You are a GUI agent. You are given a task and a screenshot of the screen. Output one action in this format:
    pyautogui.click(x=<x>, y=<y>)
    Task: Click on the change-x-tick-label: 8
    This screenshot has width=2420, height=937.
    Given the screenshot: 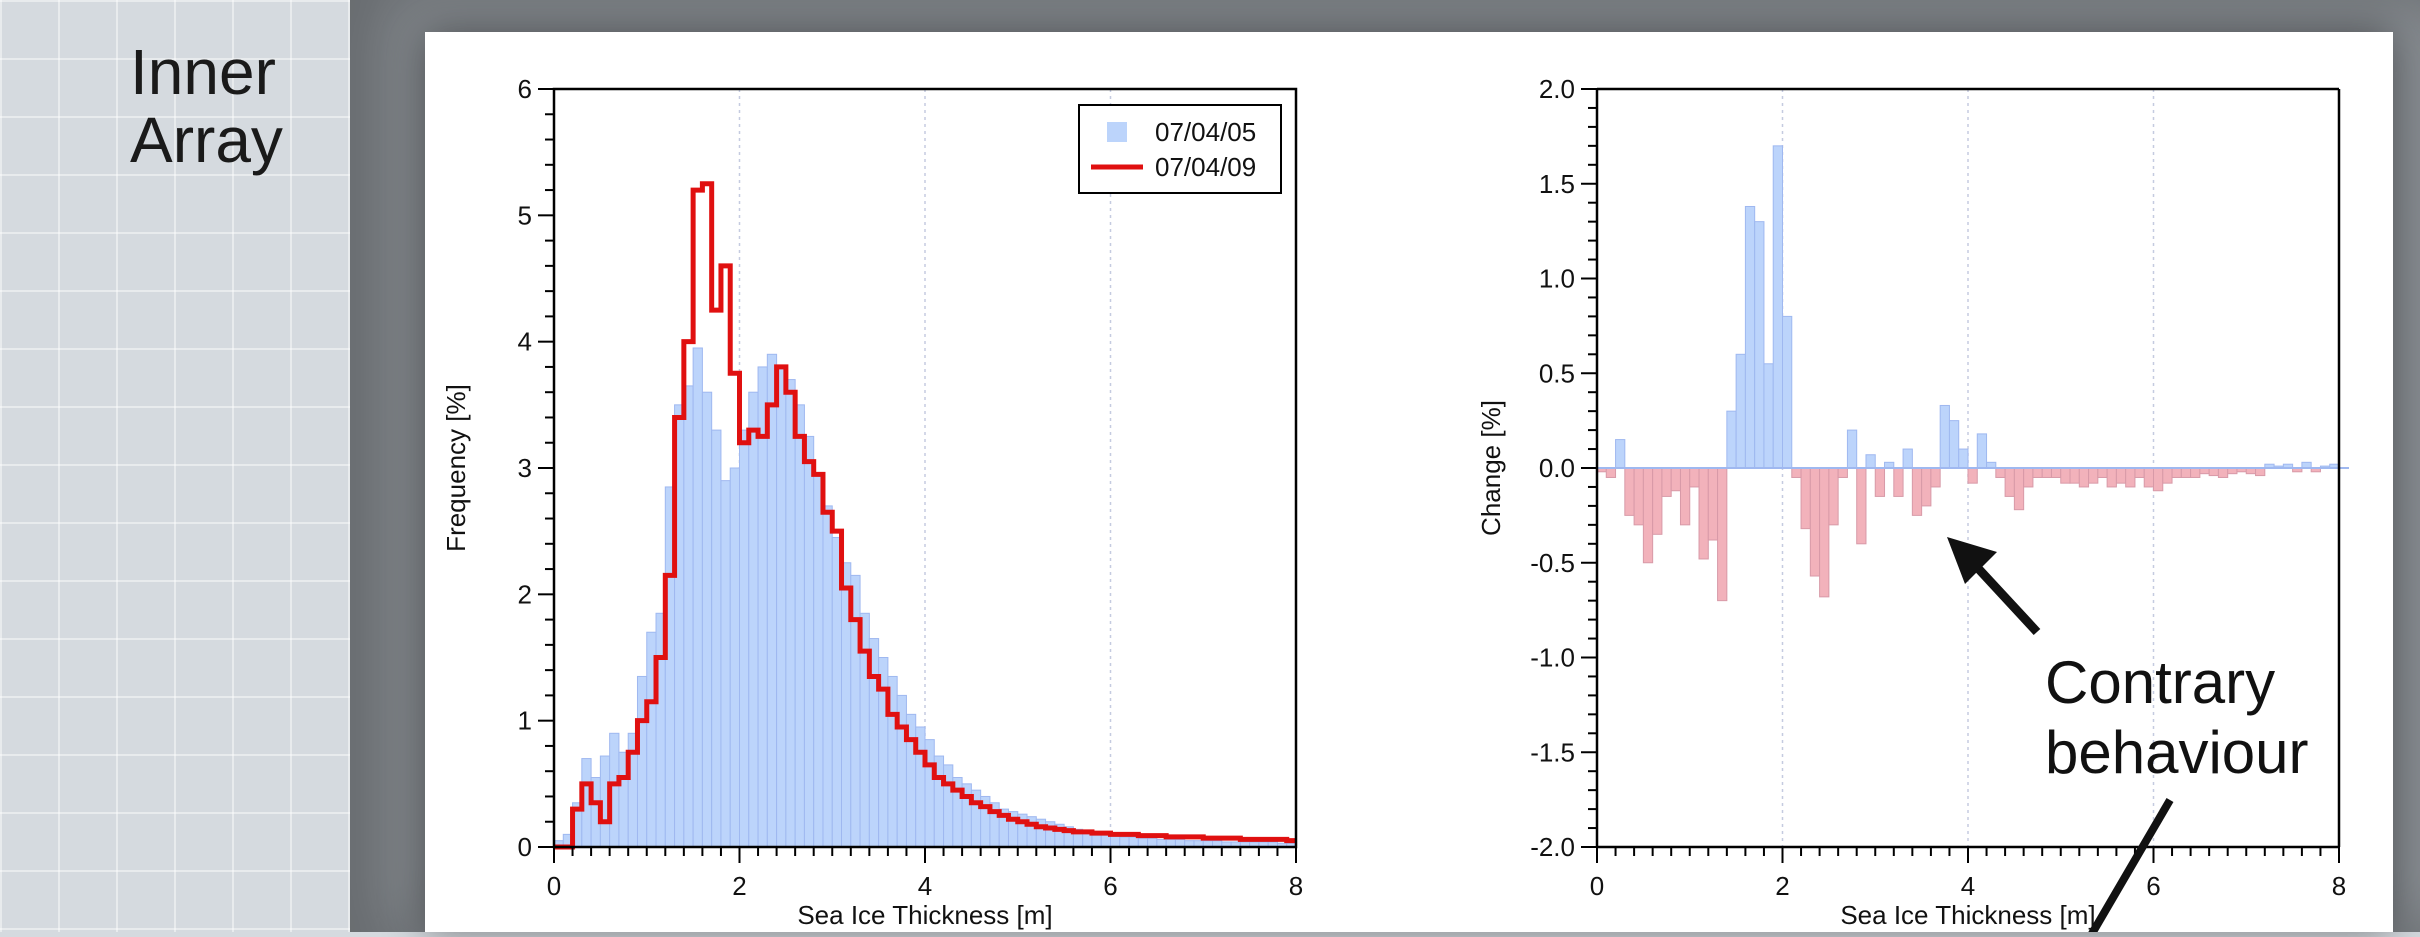 What is the action you would take?
    pyautogui.click(x=2339, y=886)
    